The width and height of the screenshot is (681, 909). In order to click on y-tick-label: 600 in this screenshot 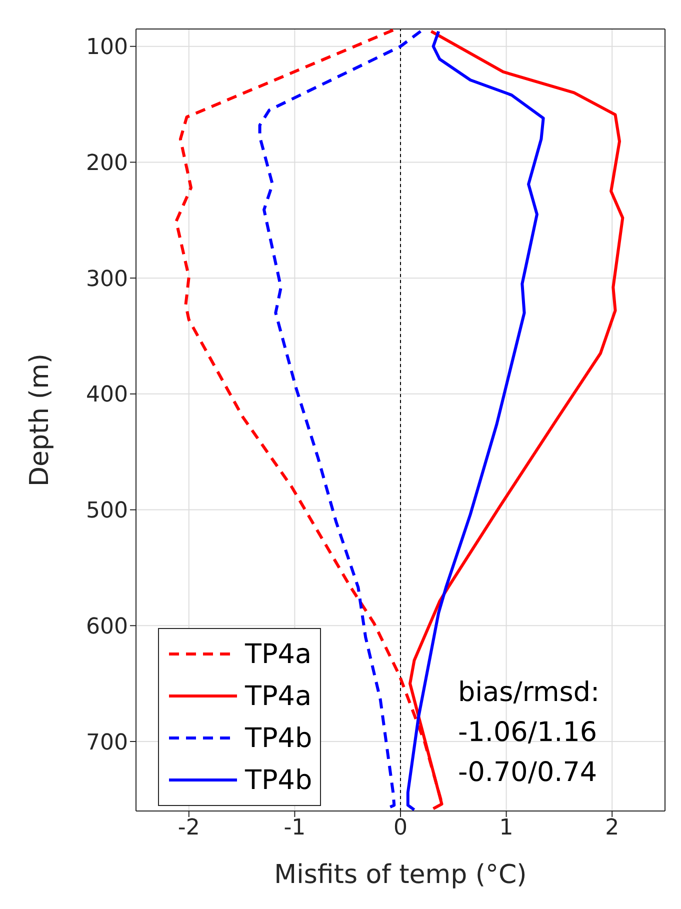, I will do `click(107, 627)`.